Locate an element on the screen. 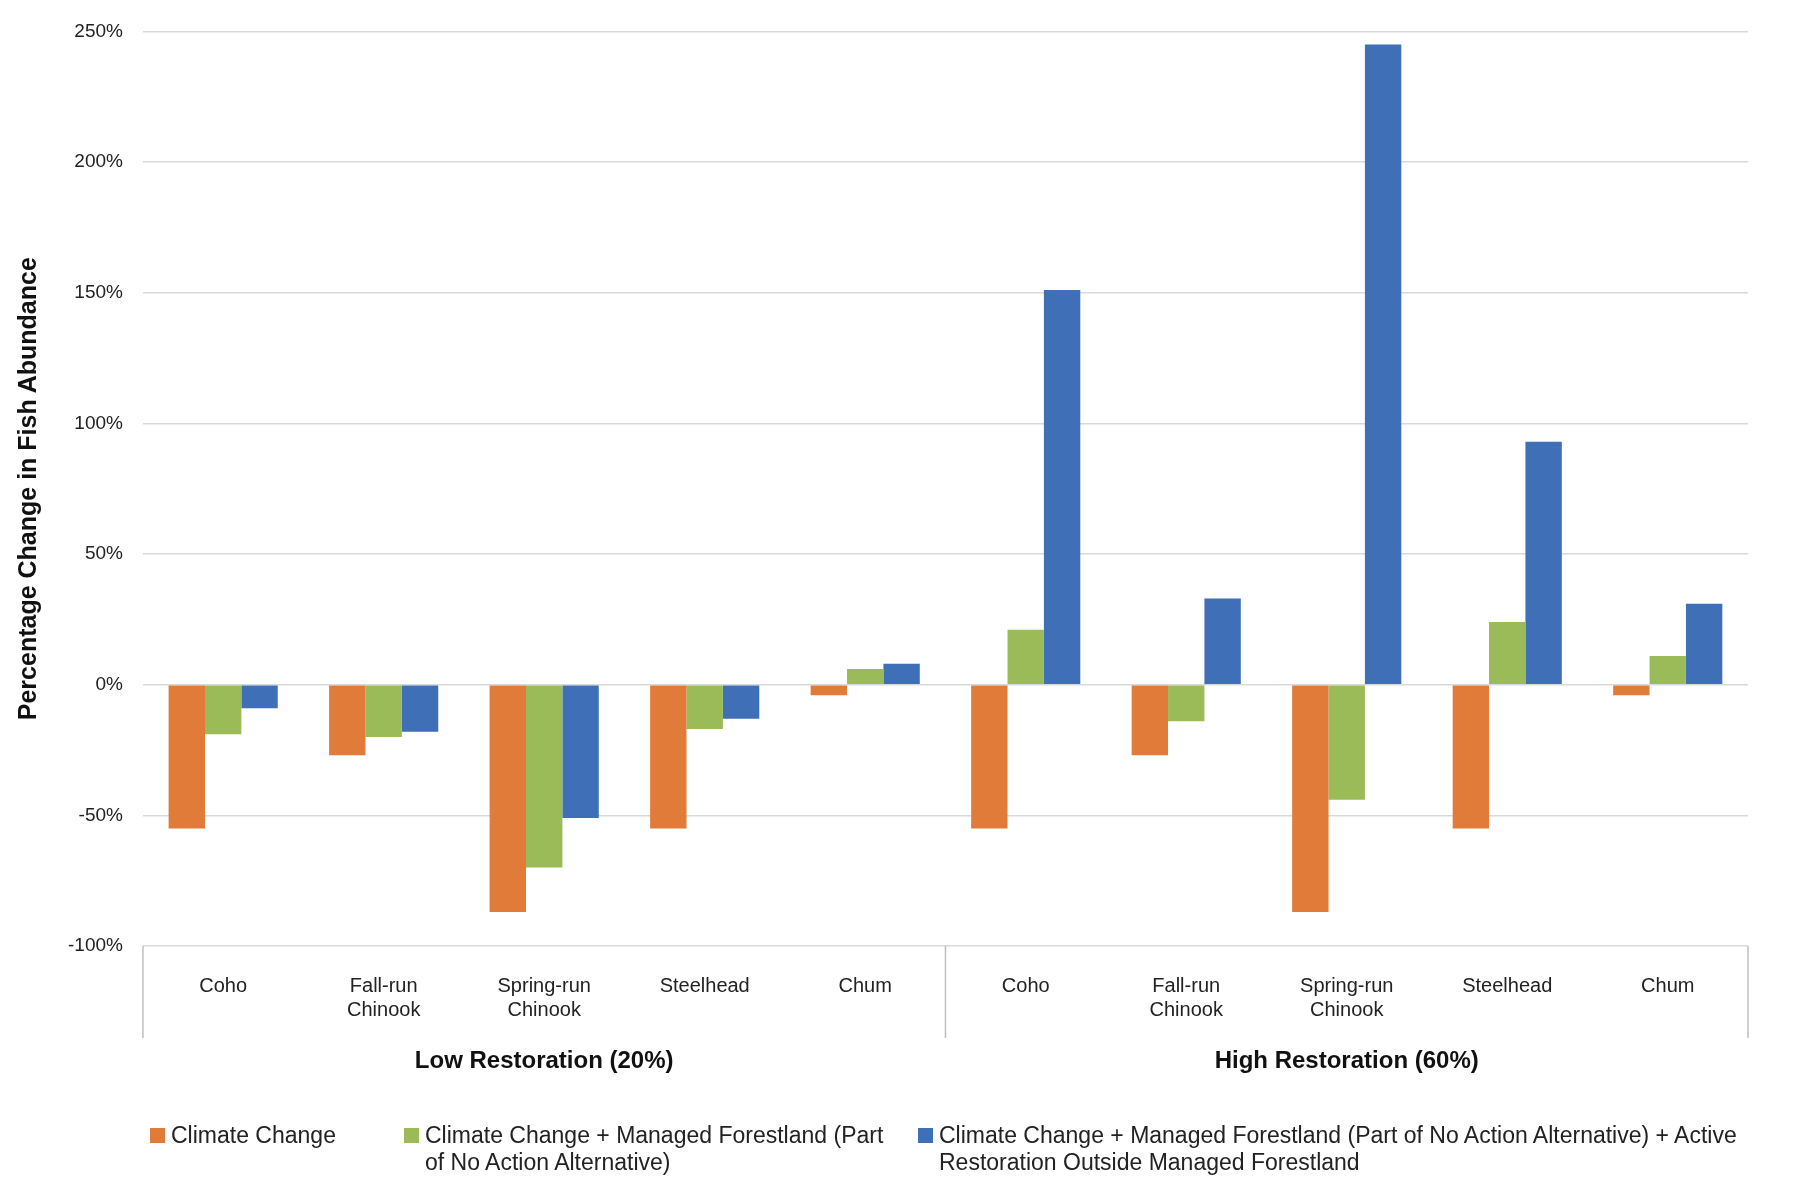 The image size is (1803, 1195). y-tick-label: -50% is located at coordinates (101, 814).